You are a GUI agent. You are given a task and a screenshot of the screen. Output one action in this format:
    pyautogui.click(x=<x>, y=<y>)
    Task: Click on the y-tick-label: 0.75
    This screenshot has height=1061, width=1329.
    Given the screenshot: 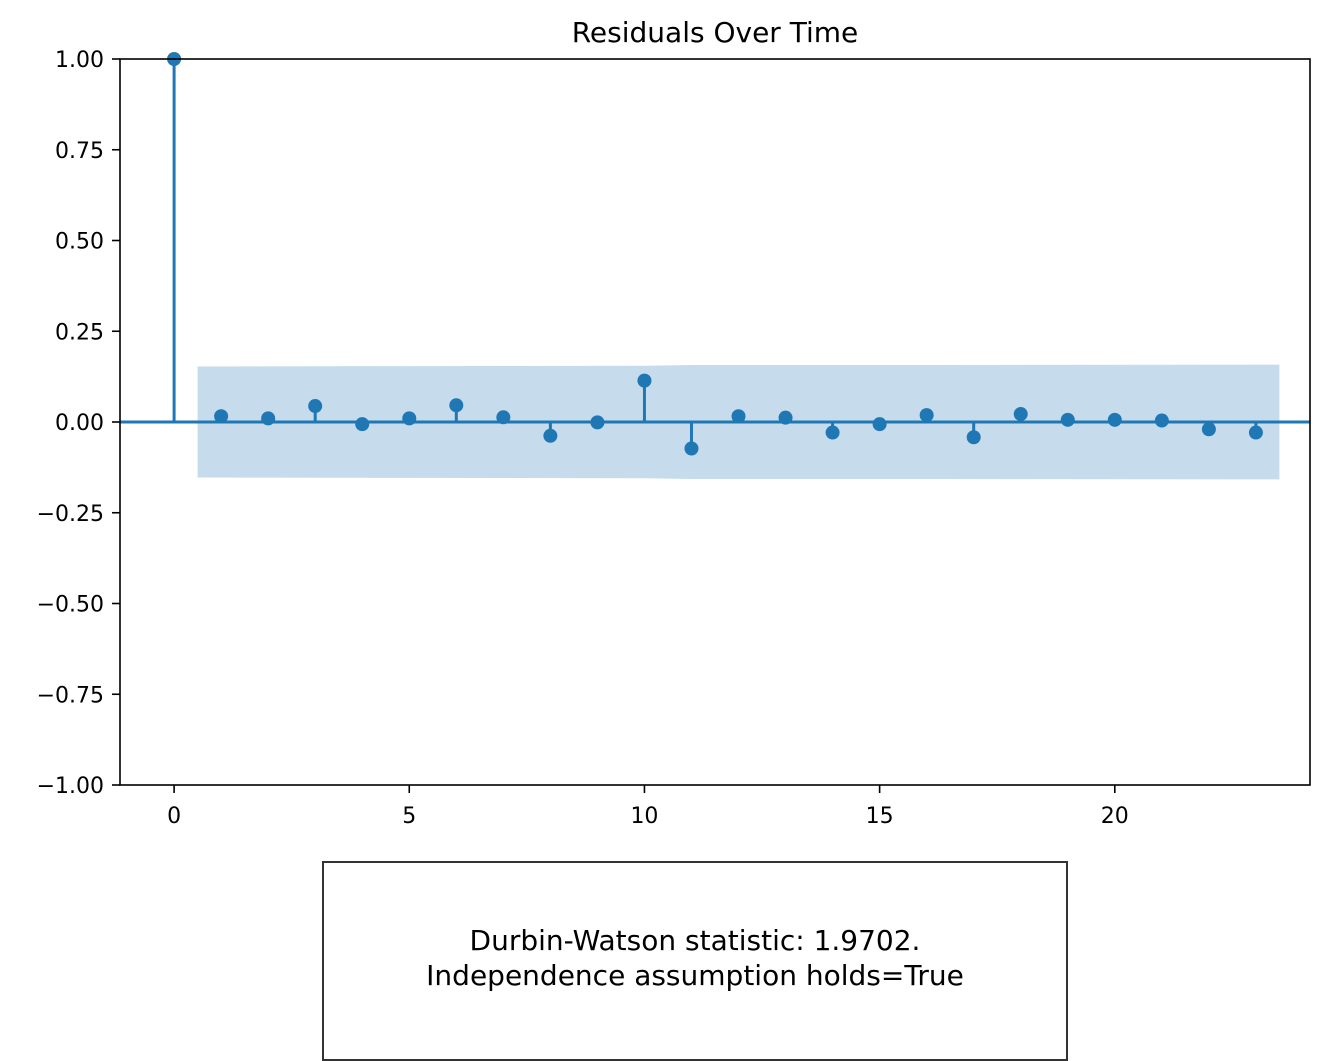 What is the action you would take?
    pyautogui.click(x=79, y=151)
    